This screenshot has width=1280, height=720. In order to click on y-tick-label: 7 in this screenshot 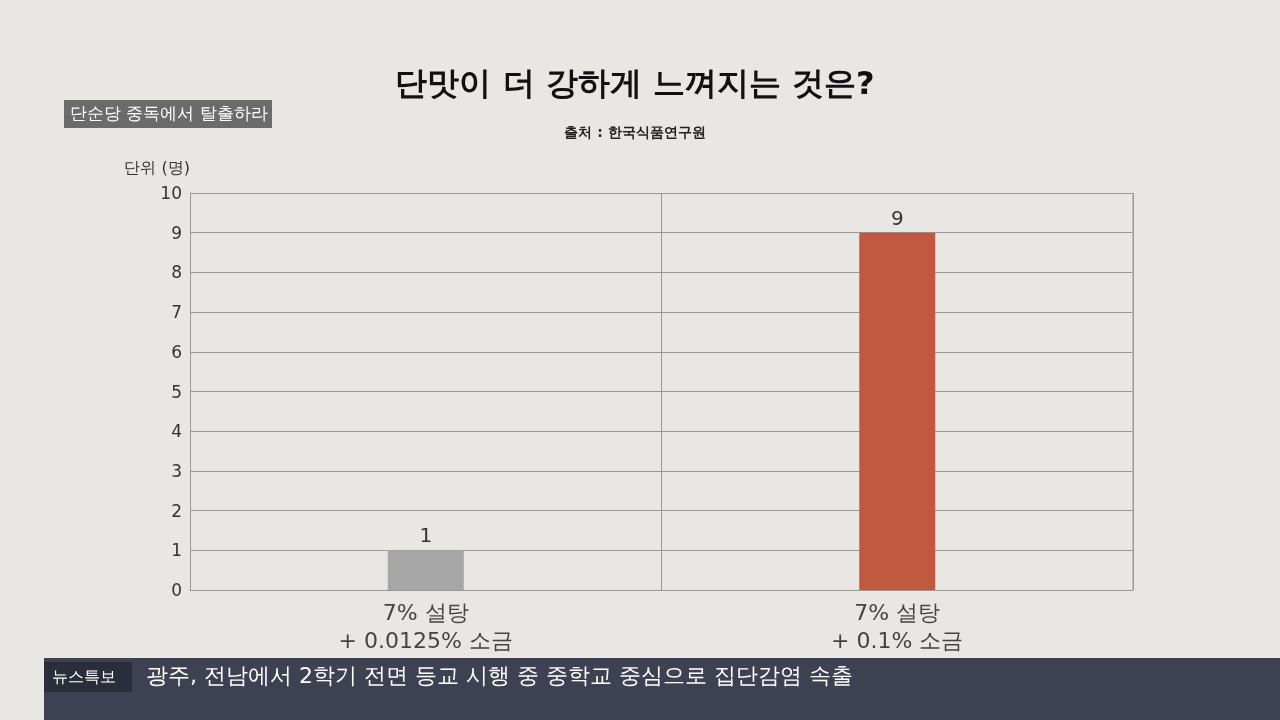, I will do `click(176, 312)`.